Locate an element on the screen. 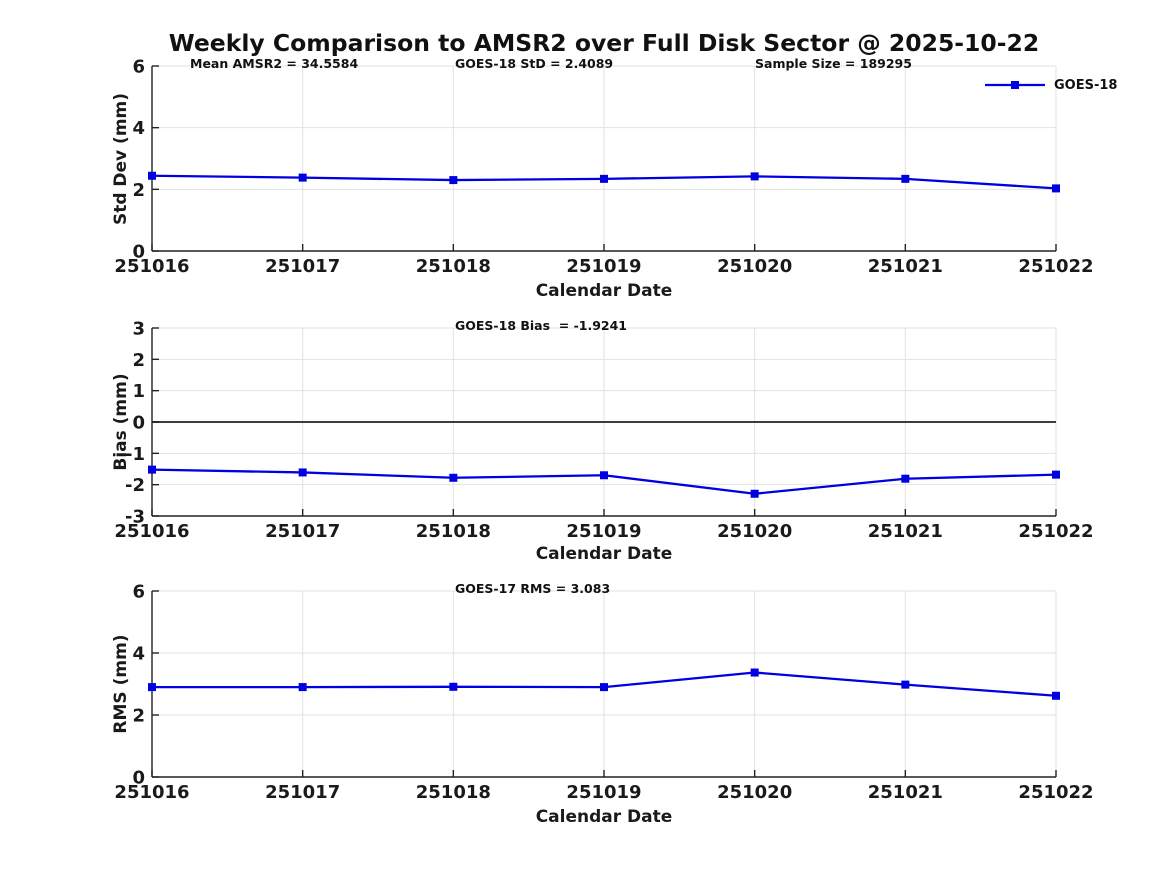 The image size is (1167, 875). legend-line-sample is located at coordinates (1015, 85).